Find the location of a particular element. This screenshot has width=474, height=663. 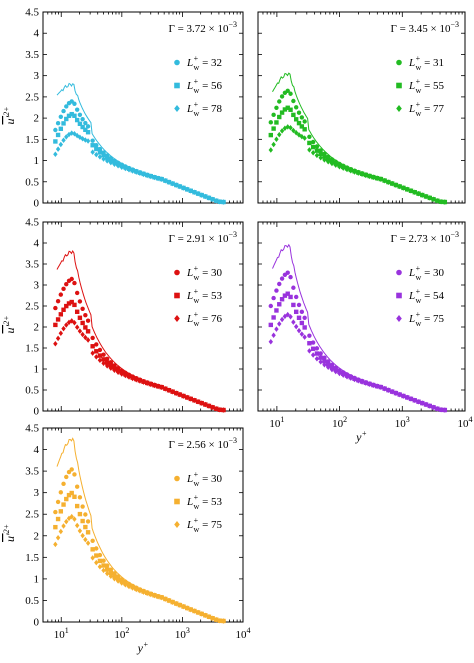

legend-entry: L+ w = 78 is located at coordinates (204, 109).